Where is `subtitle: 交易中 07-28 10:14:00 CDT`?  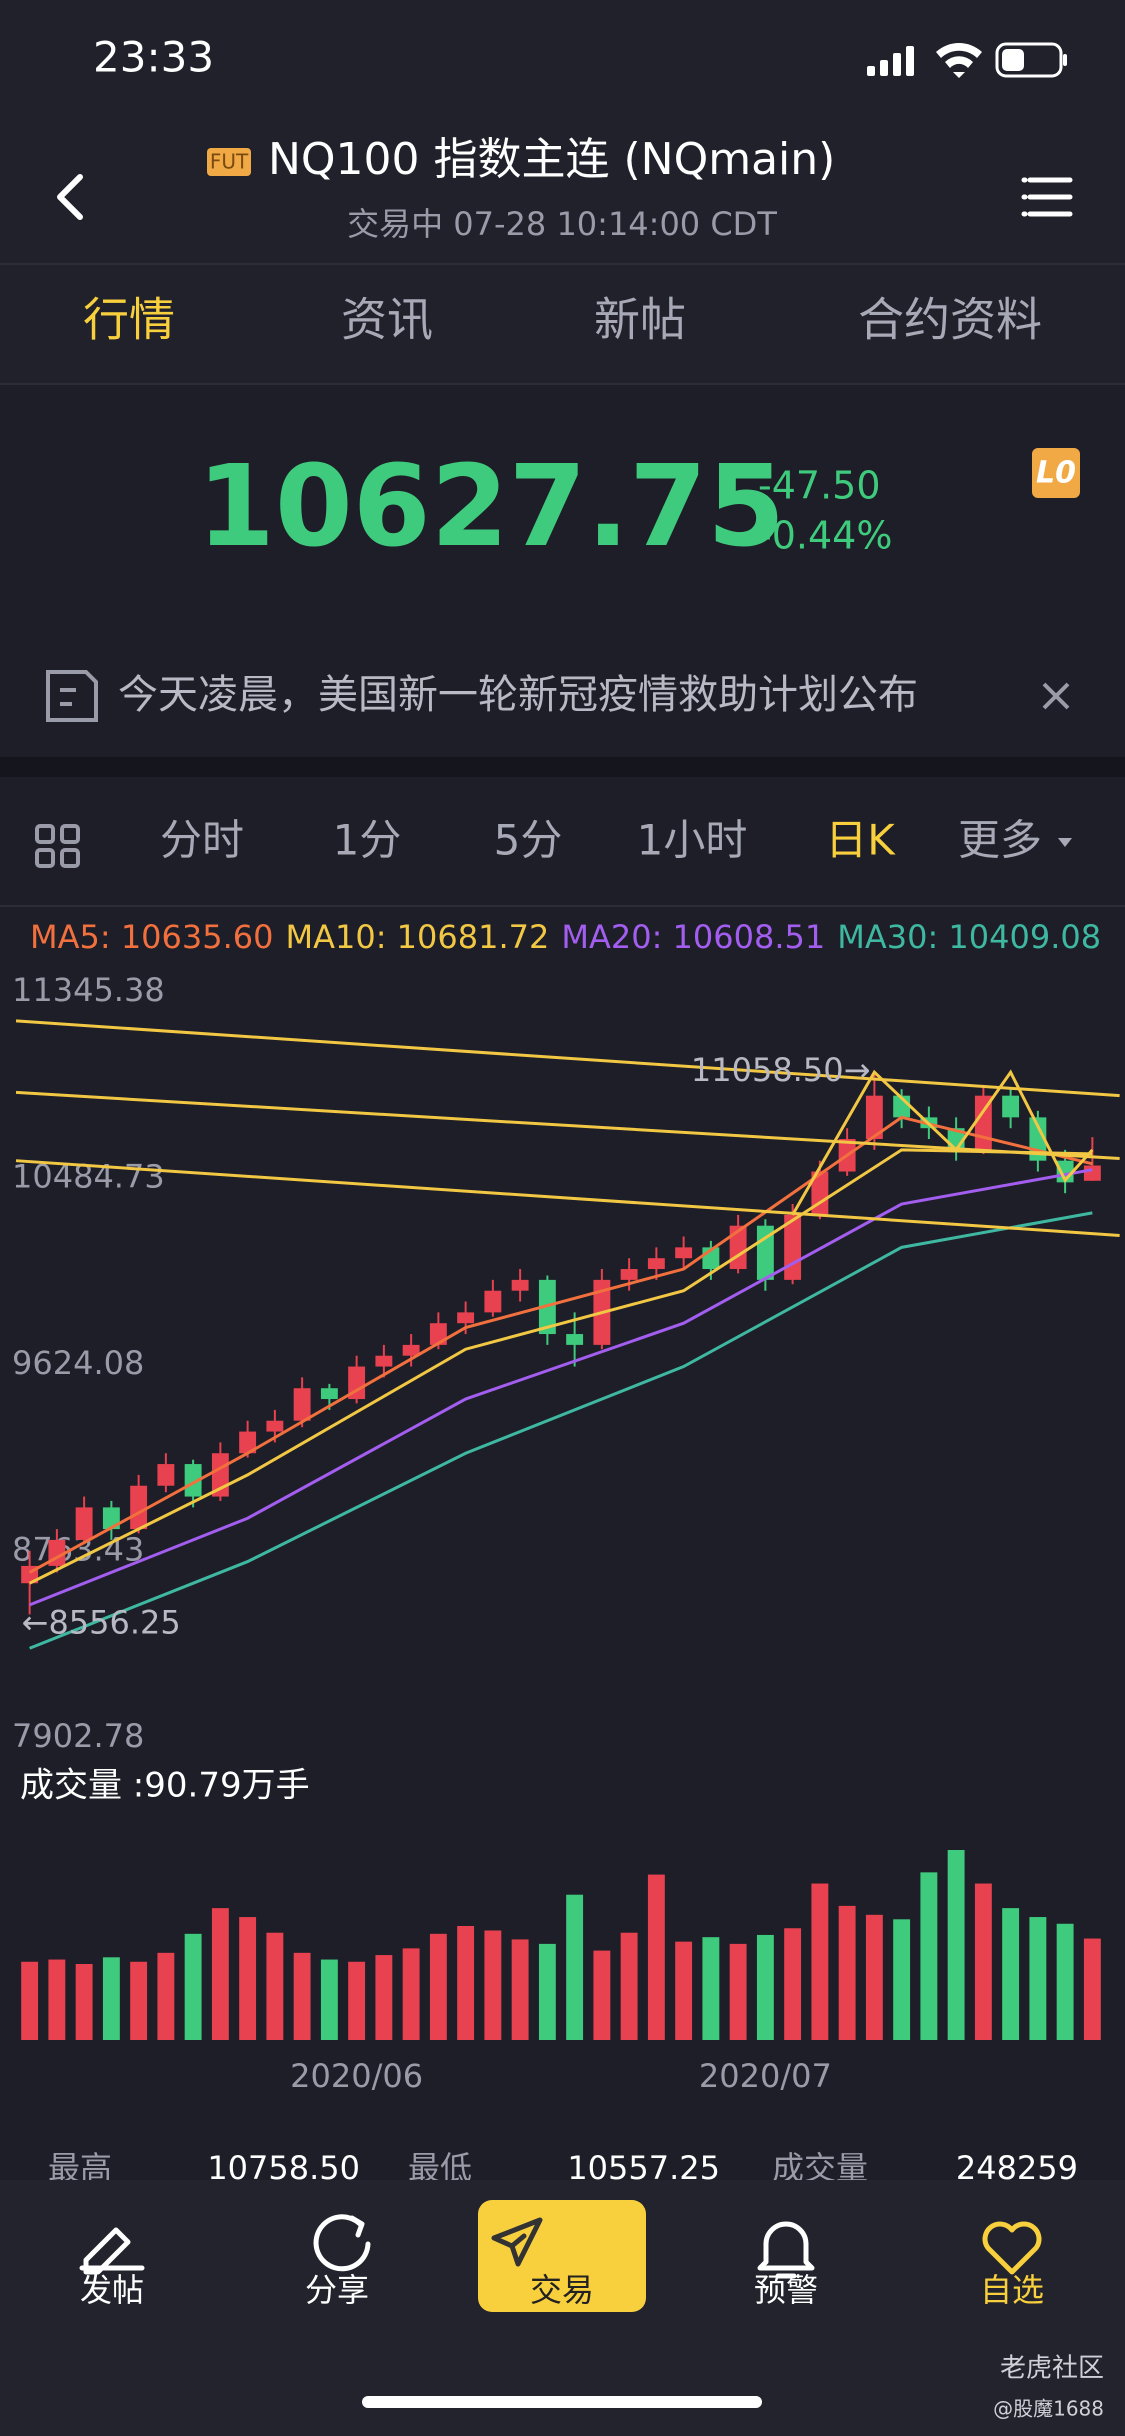
subtitle: 交易中 07-28 10:14:00 CDT is located at coordinates (562, 224).